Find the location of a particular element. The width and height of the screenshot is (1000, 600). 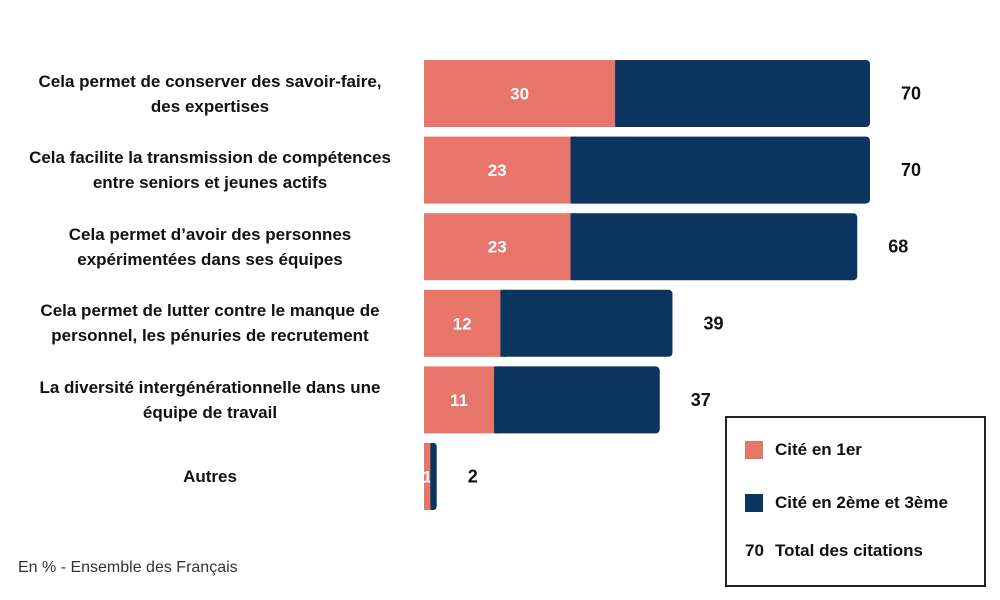

category-label-line: Cela permet d’avoir des personnes is located at coordinates (210, 234).